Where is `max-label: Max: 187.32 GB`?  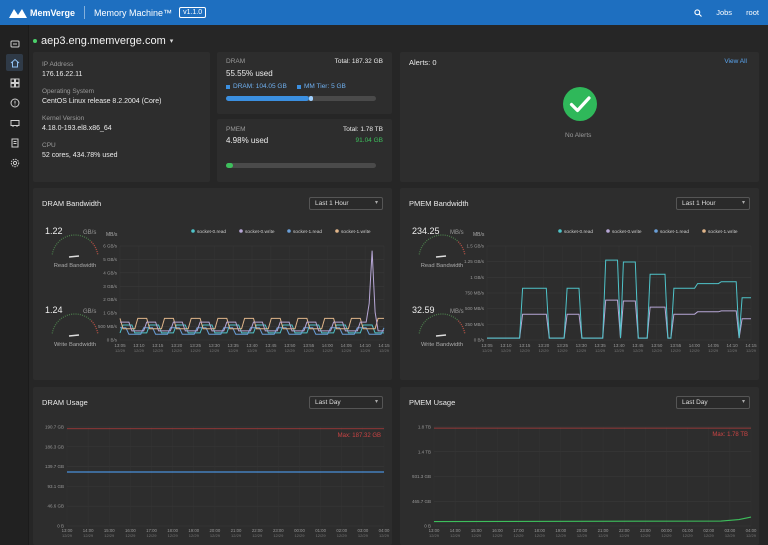
max-label: Max: 187.32 GB is located at coordinates (359, 436).